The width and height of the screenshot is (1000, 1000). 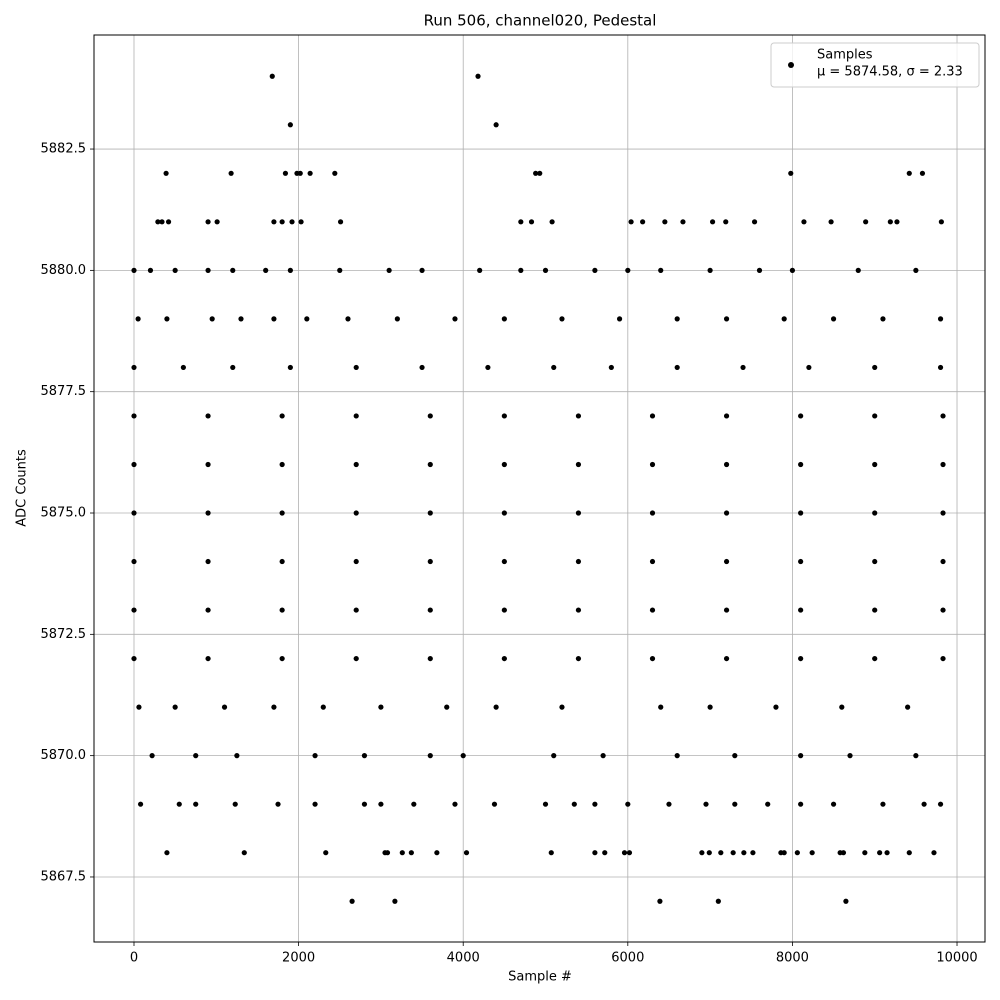 What do you see at coordinates (64, 513) in the screenshot?
I see `y-tick-label: 5875.0` at bounding box center [64, 513].